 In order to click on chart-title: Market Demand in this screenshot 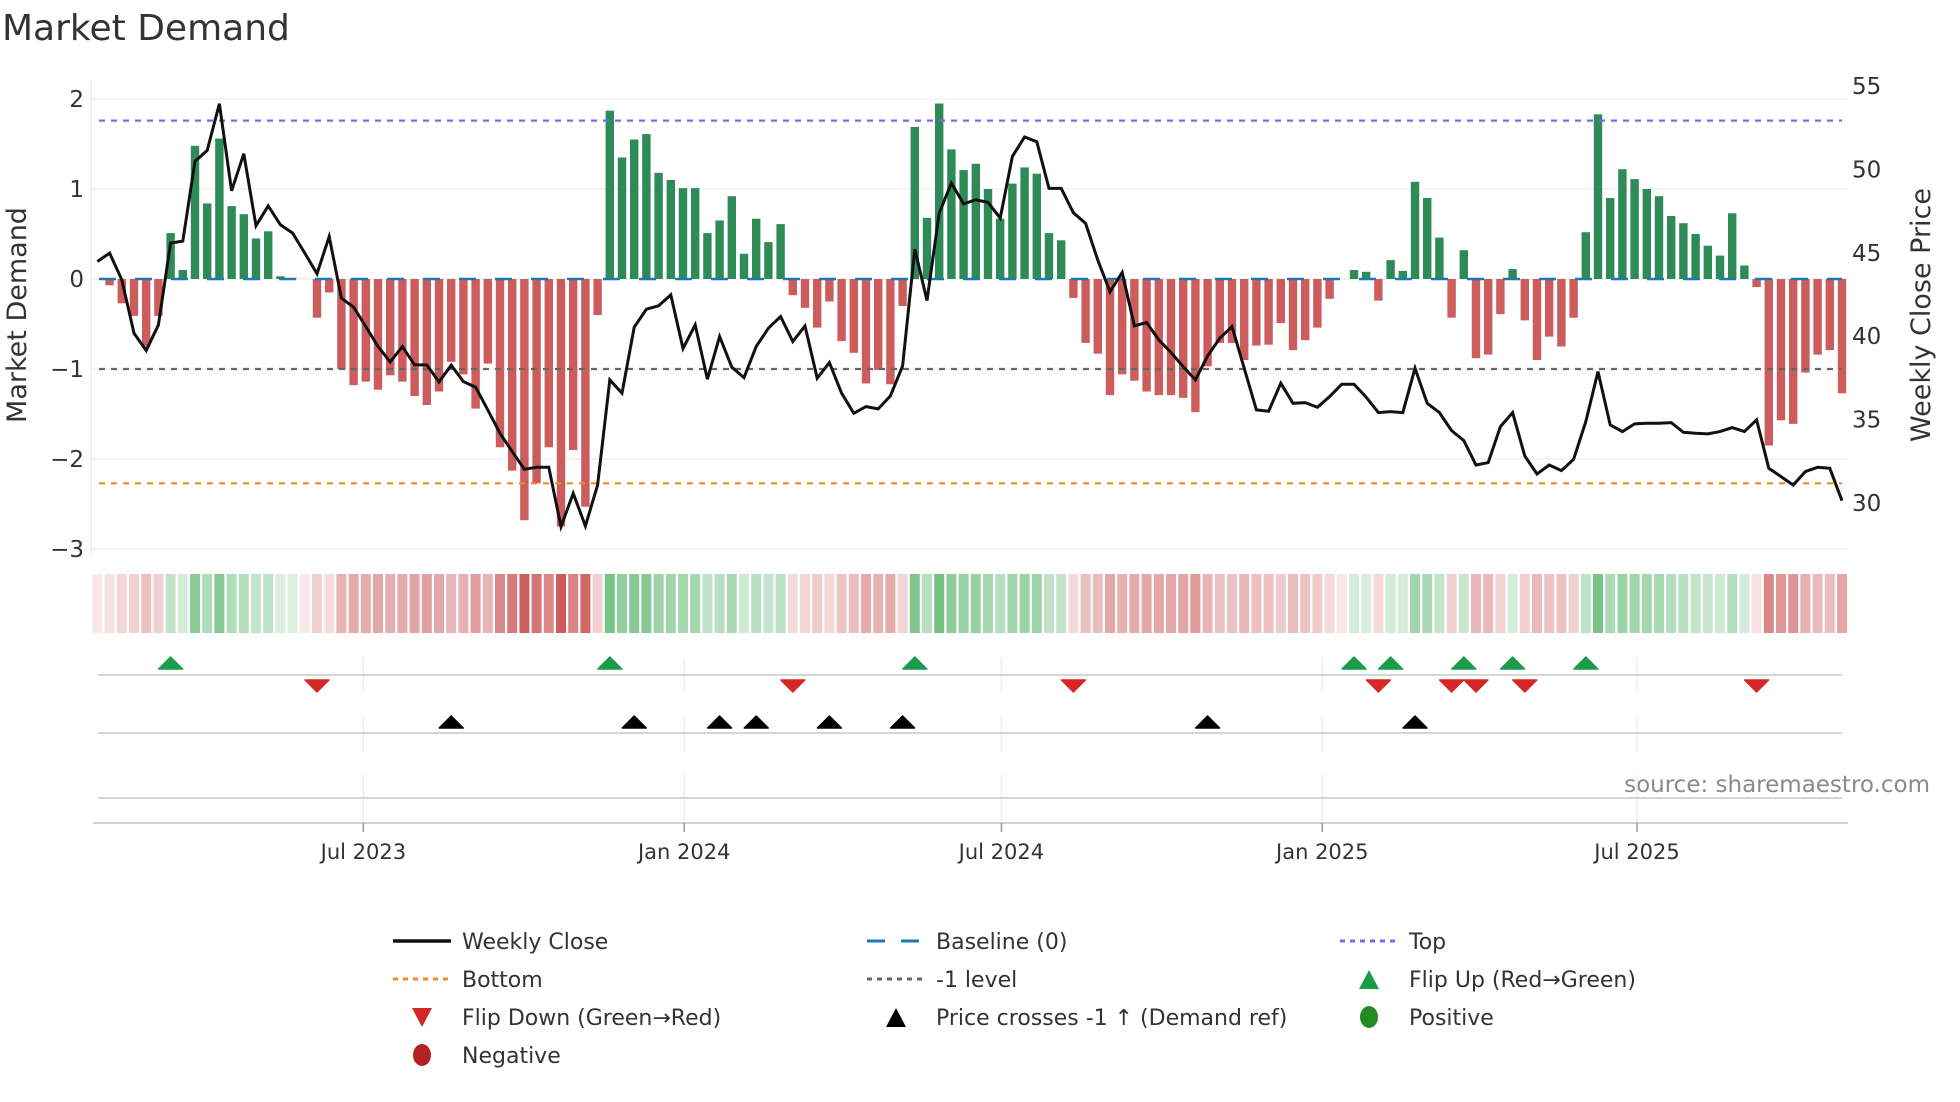, I will do `click(146, 28)`.